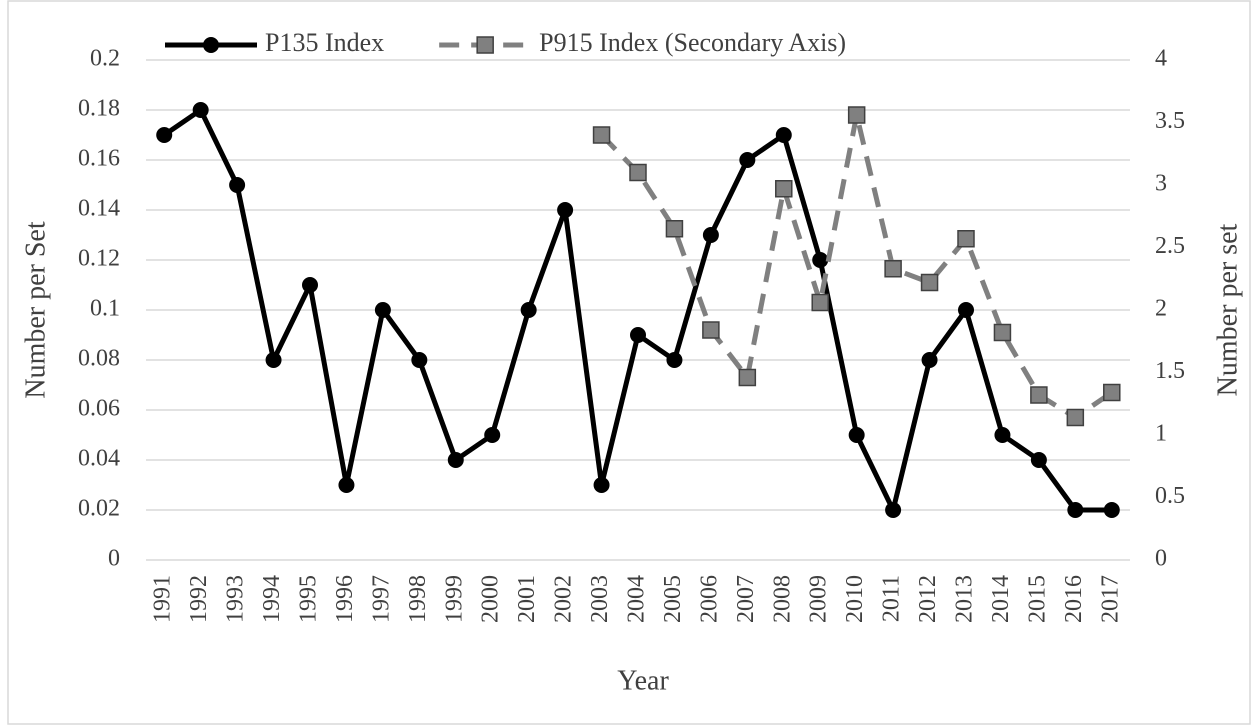  Describe the element at coordinates (99, 509) in the screenshot. I see `y-tick-label: 0.02` at that location.